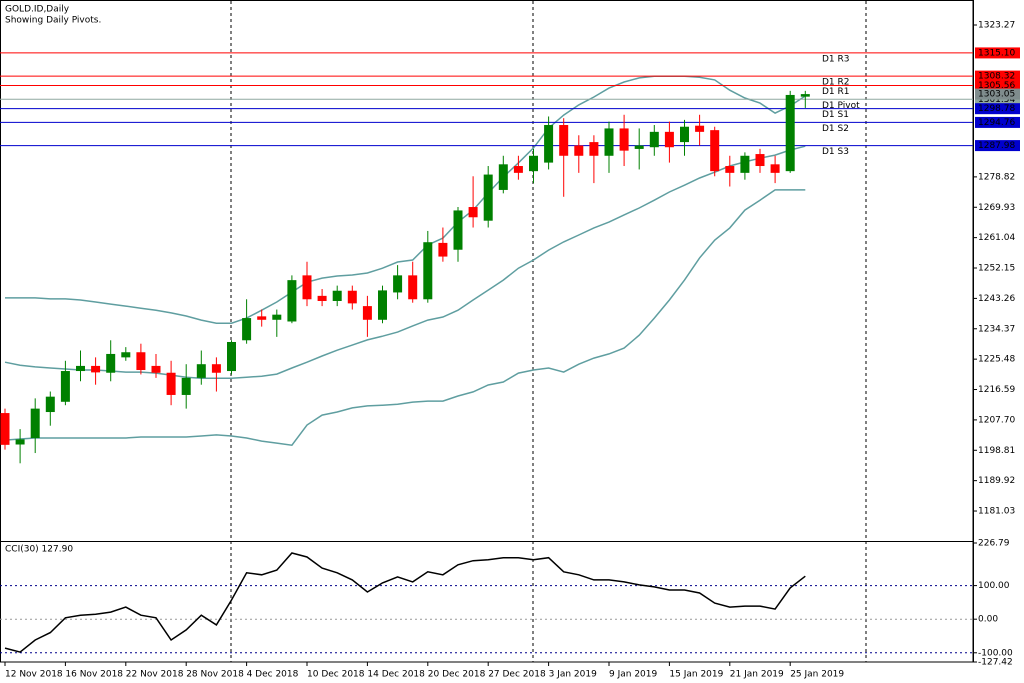 This screenshot has width=1024, height=683. What do you see at coordinates (836, 83) in the screenshot?
I see `pivot-name: D1 R2` at bounding box center [836, 83].